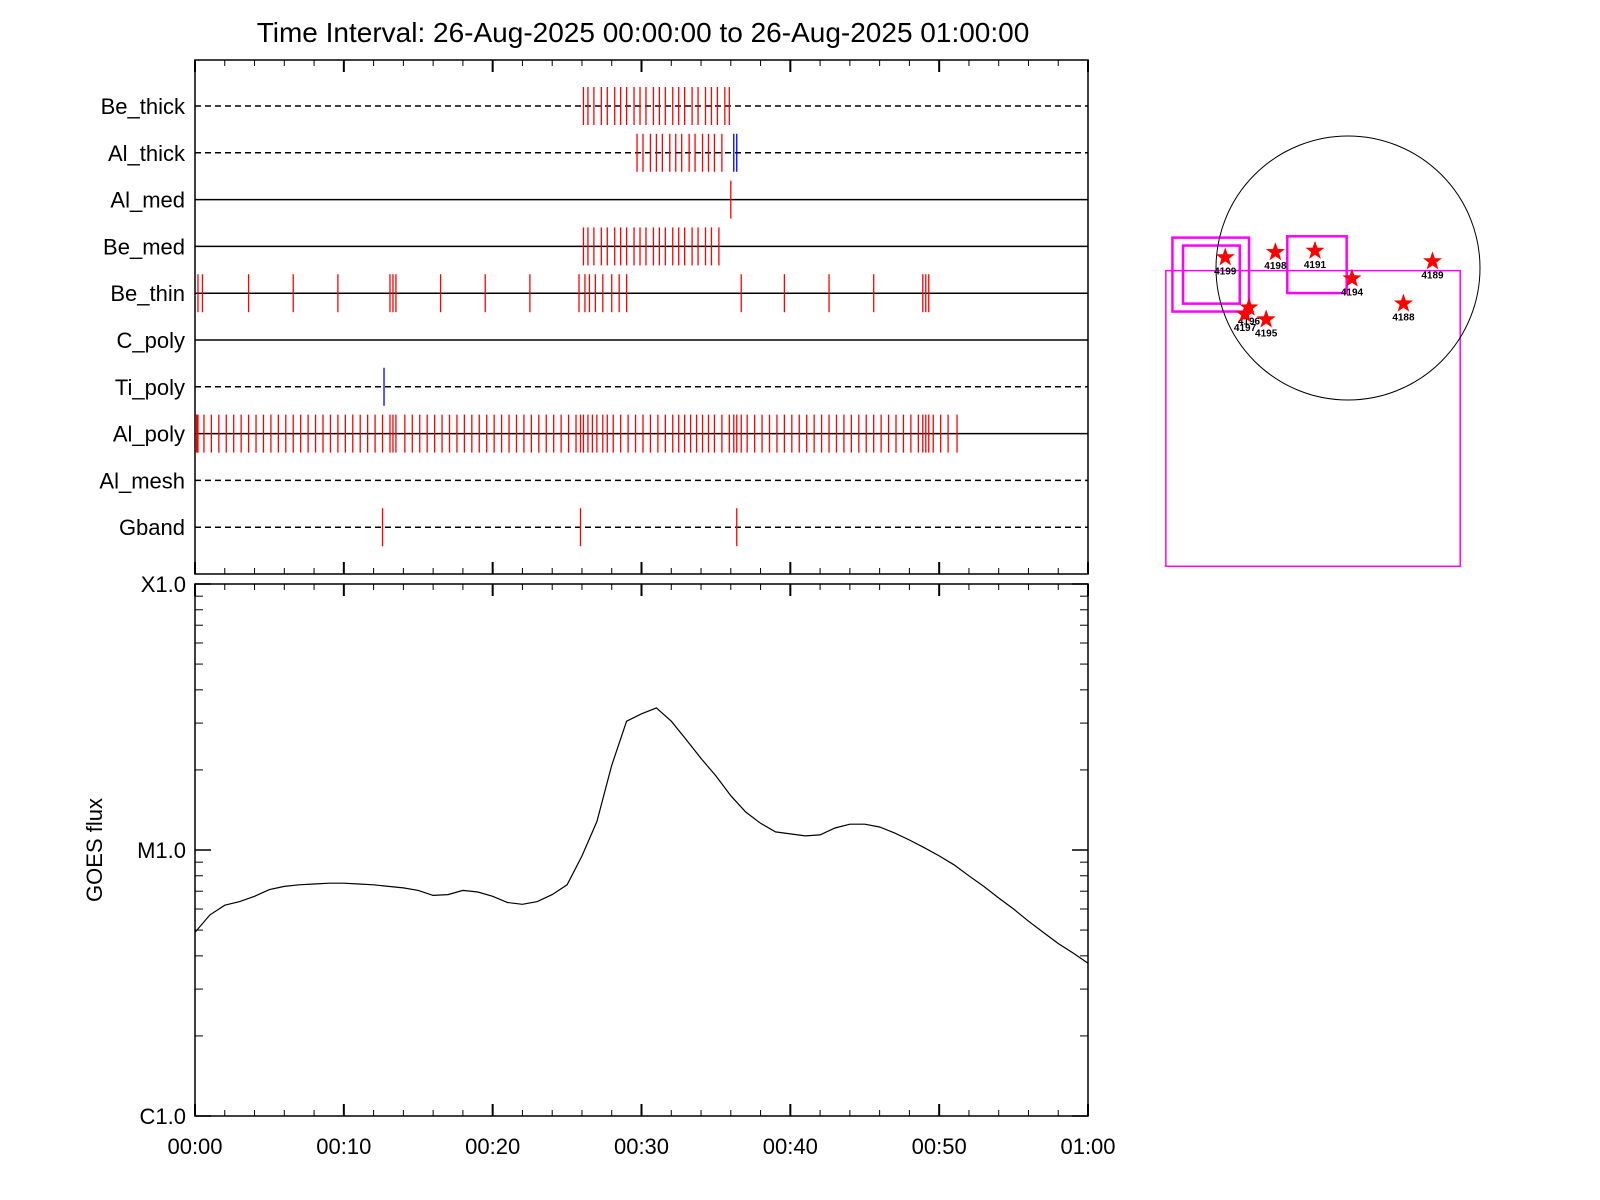 This screenshot has height=1200, width=1600. Describe the element at coordinates (163, 1116) in the screenshot. I see `y-tick-label: C1.0` at that location.